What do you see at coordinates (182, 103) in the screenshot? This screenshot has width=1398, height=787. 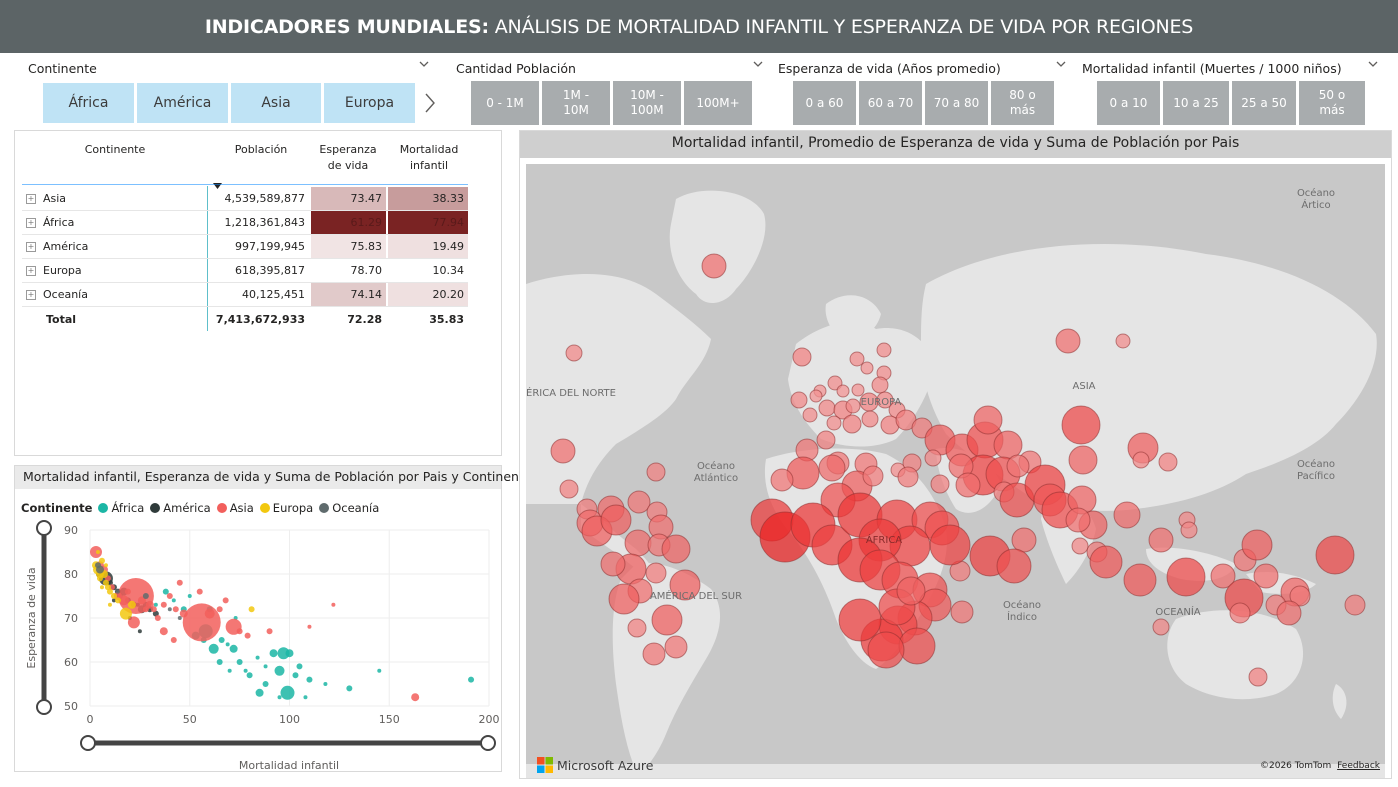 I see `slicer-tile-america: América` at bounding box center [182, 103].